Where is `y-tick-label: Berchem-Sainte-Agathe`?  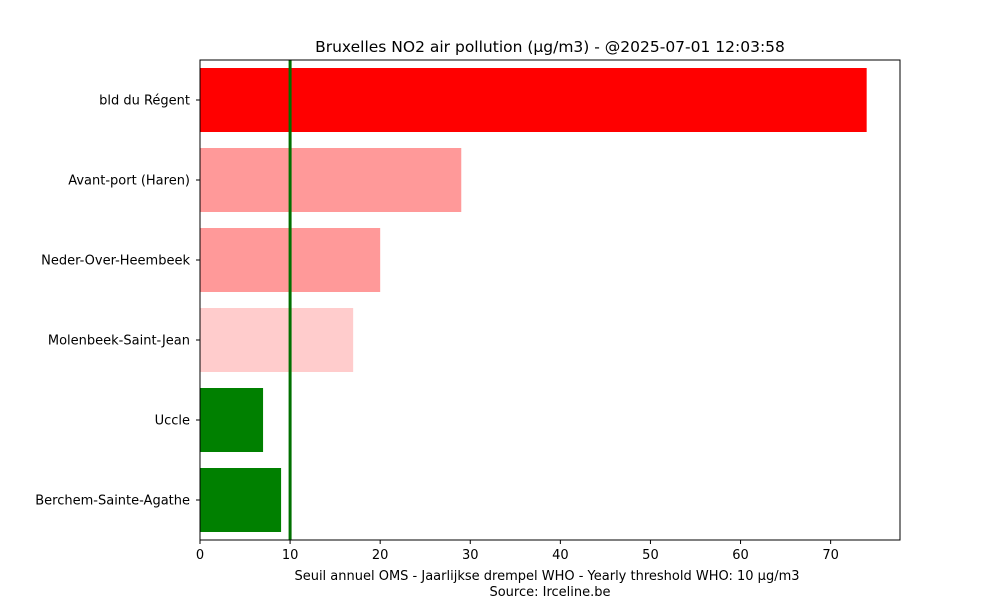
y-tick-label: Berchem-Sainte-Agathe is located at coordinates (112, 501).